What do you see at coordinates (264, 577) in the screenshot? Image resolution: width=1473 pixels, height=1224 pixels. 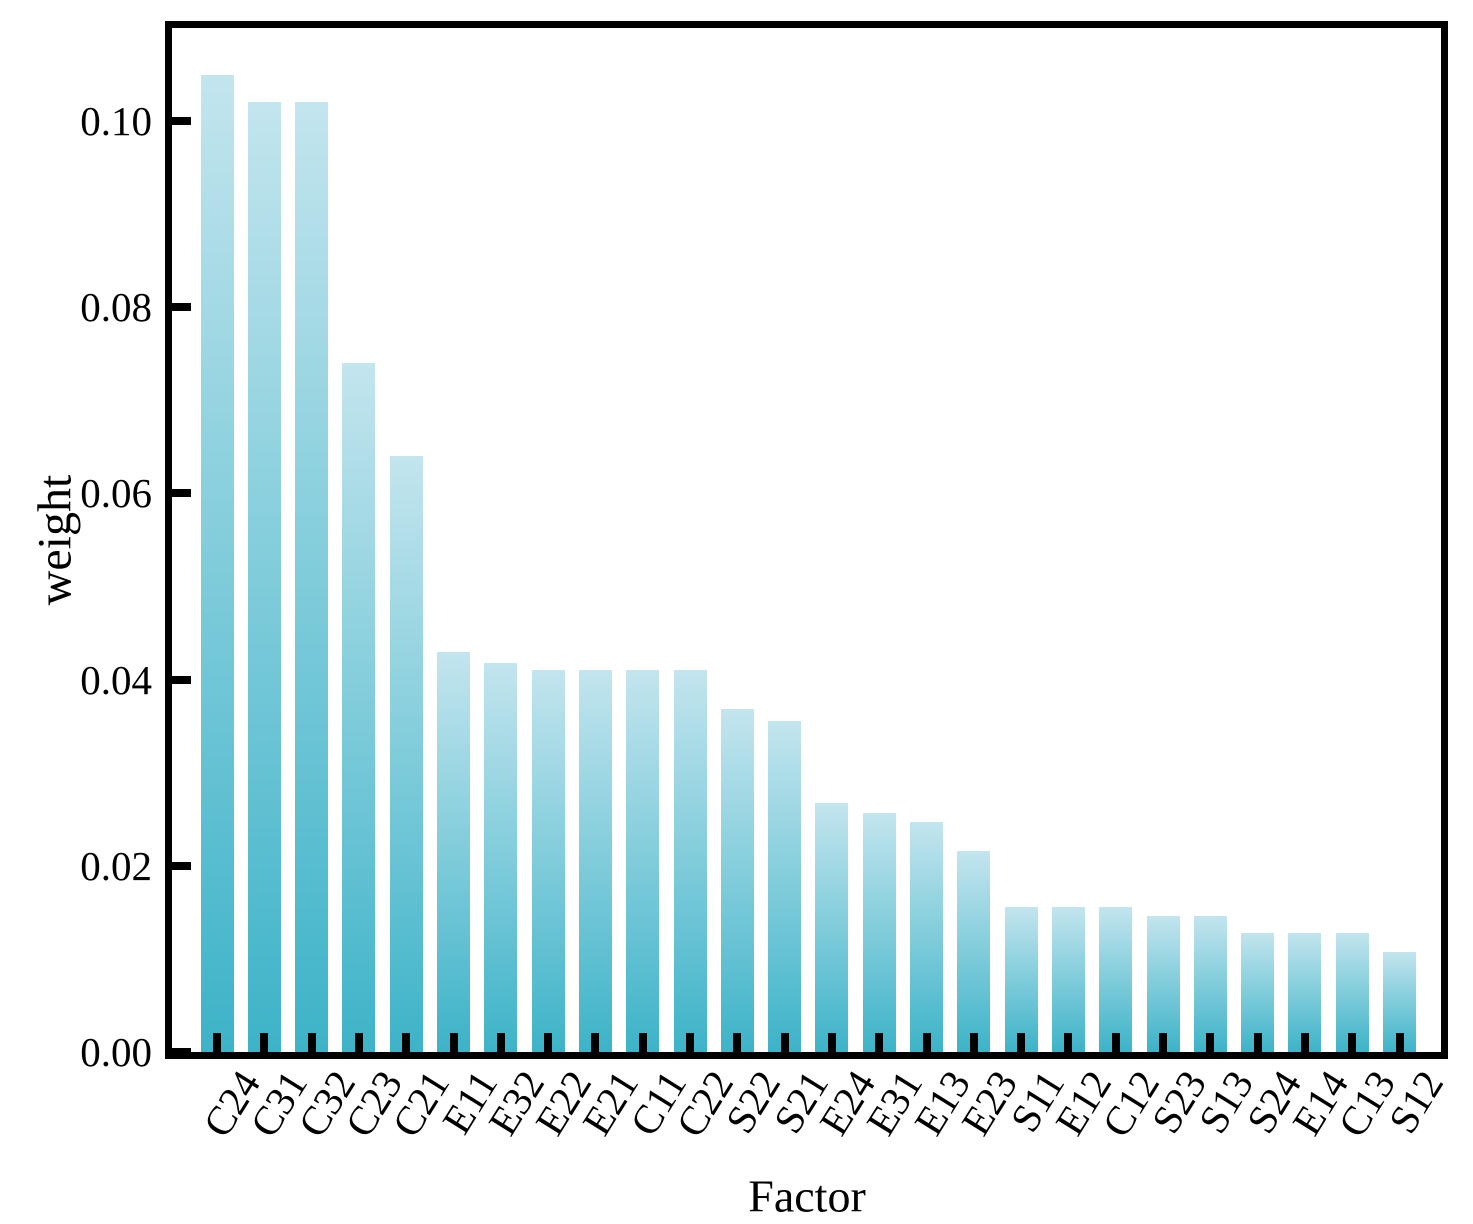 I see `bar-C31` at bounding box center [264, 577].